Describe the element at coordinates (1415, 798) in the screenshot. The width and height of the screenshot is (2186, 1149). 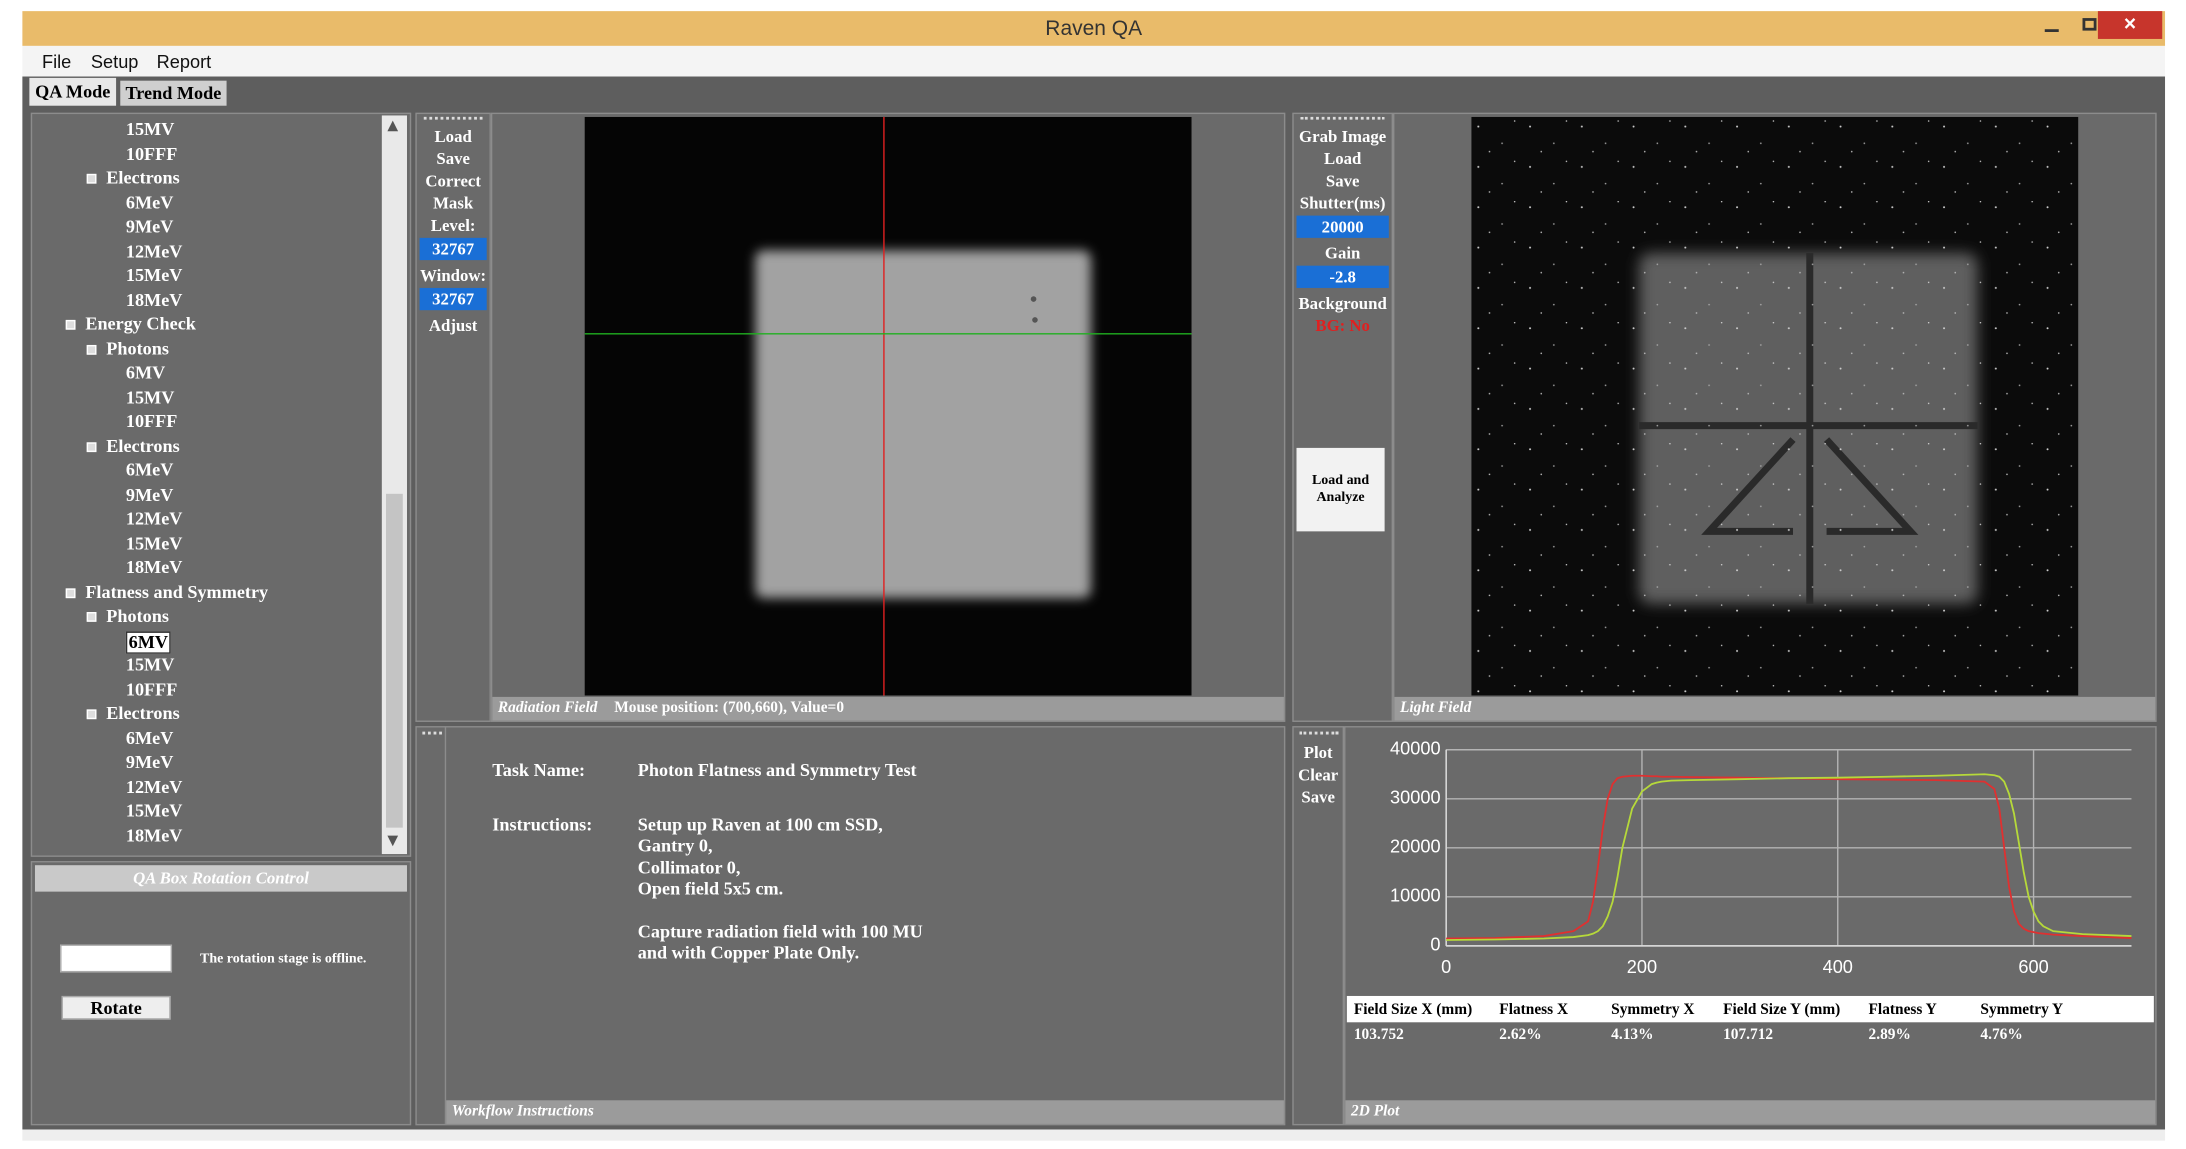
I see `y-tick-label: 30000` at that location.